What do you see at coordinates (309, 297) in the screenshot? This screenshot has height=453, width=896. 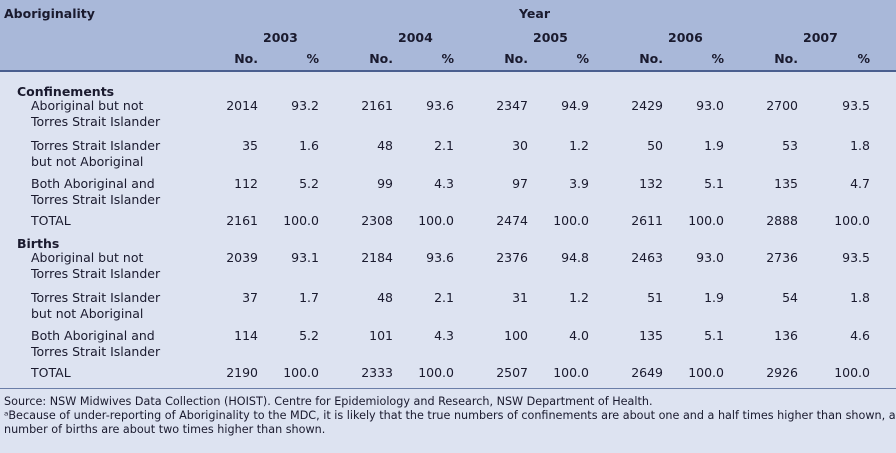 I see `percent-cell: 1.7` at bounding box center [309, 297].